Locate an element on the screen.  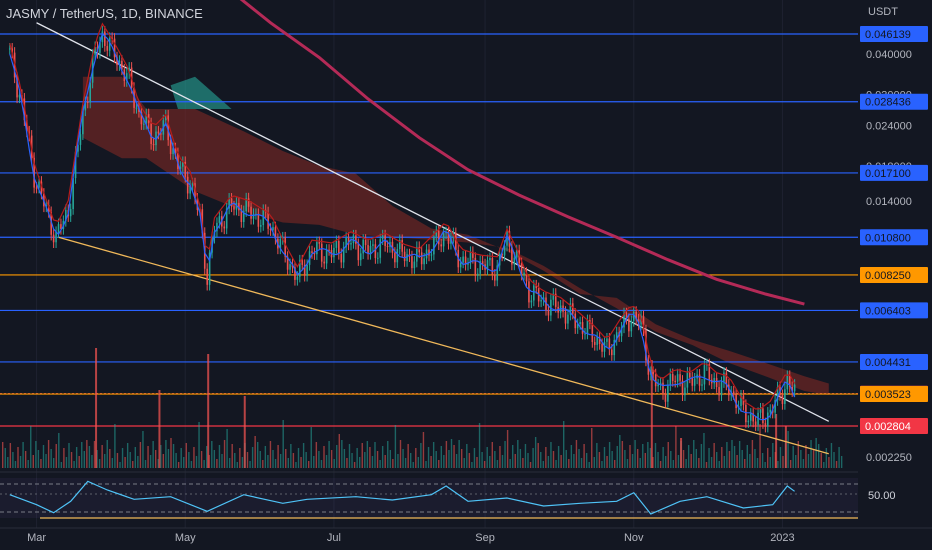
price-level-label: 0.010800 is located at coordinates (888, 238).